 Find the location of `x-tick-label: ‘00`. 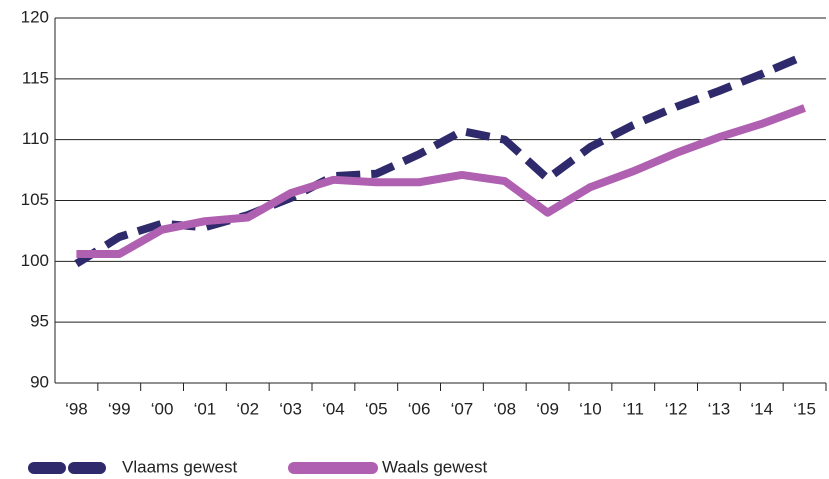

x-tick-label: ‘00 is located at coordinates (162, 408).